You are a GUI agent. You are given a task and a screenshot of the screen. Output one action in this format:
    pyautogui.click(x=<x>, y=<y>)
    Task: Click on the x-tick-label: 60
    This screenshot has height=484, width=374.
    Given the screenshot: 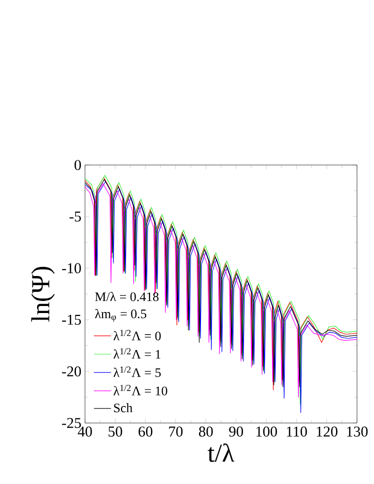 What is the action you would take?
    pyautogui.click(x=145, y=431)
    